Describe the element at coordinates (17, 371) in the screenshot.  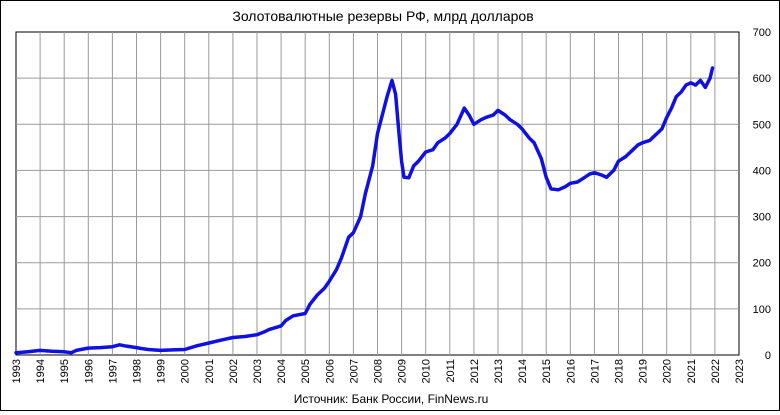
I see `x-tick-label: 1993` at that location.